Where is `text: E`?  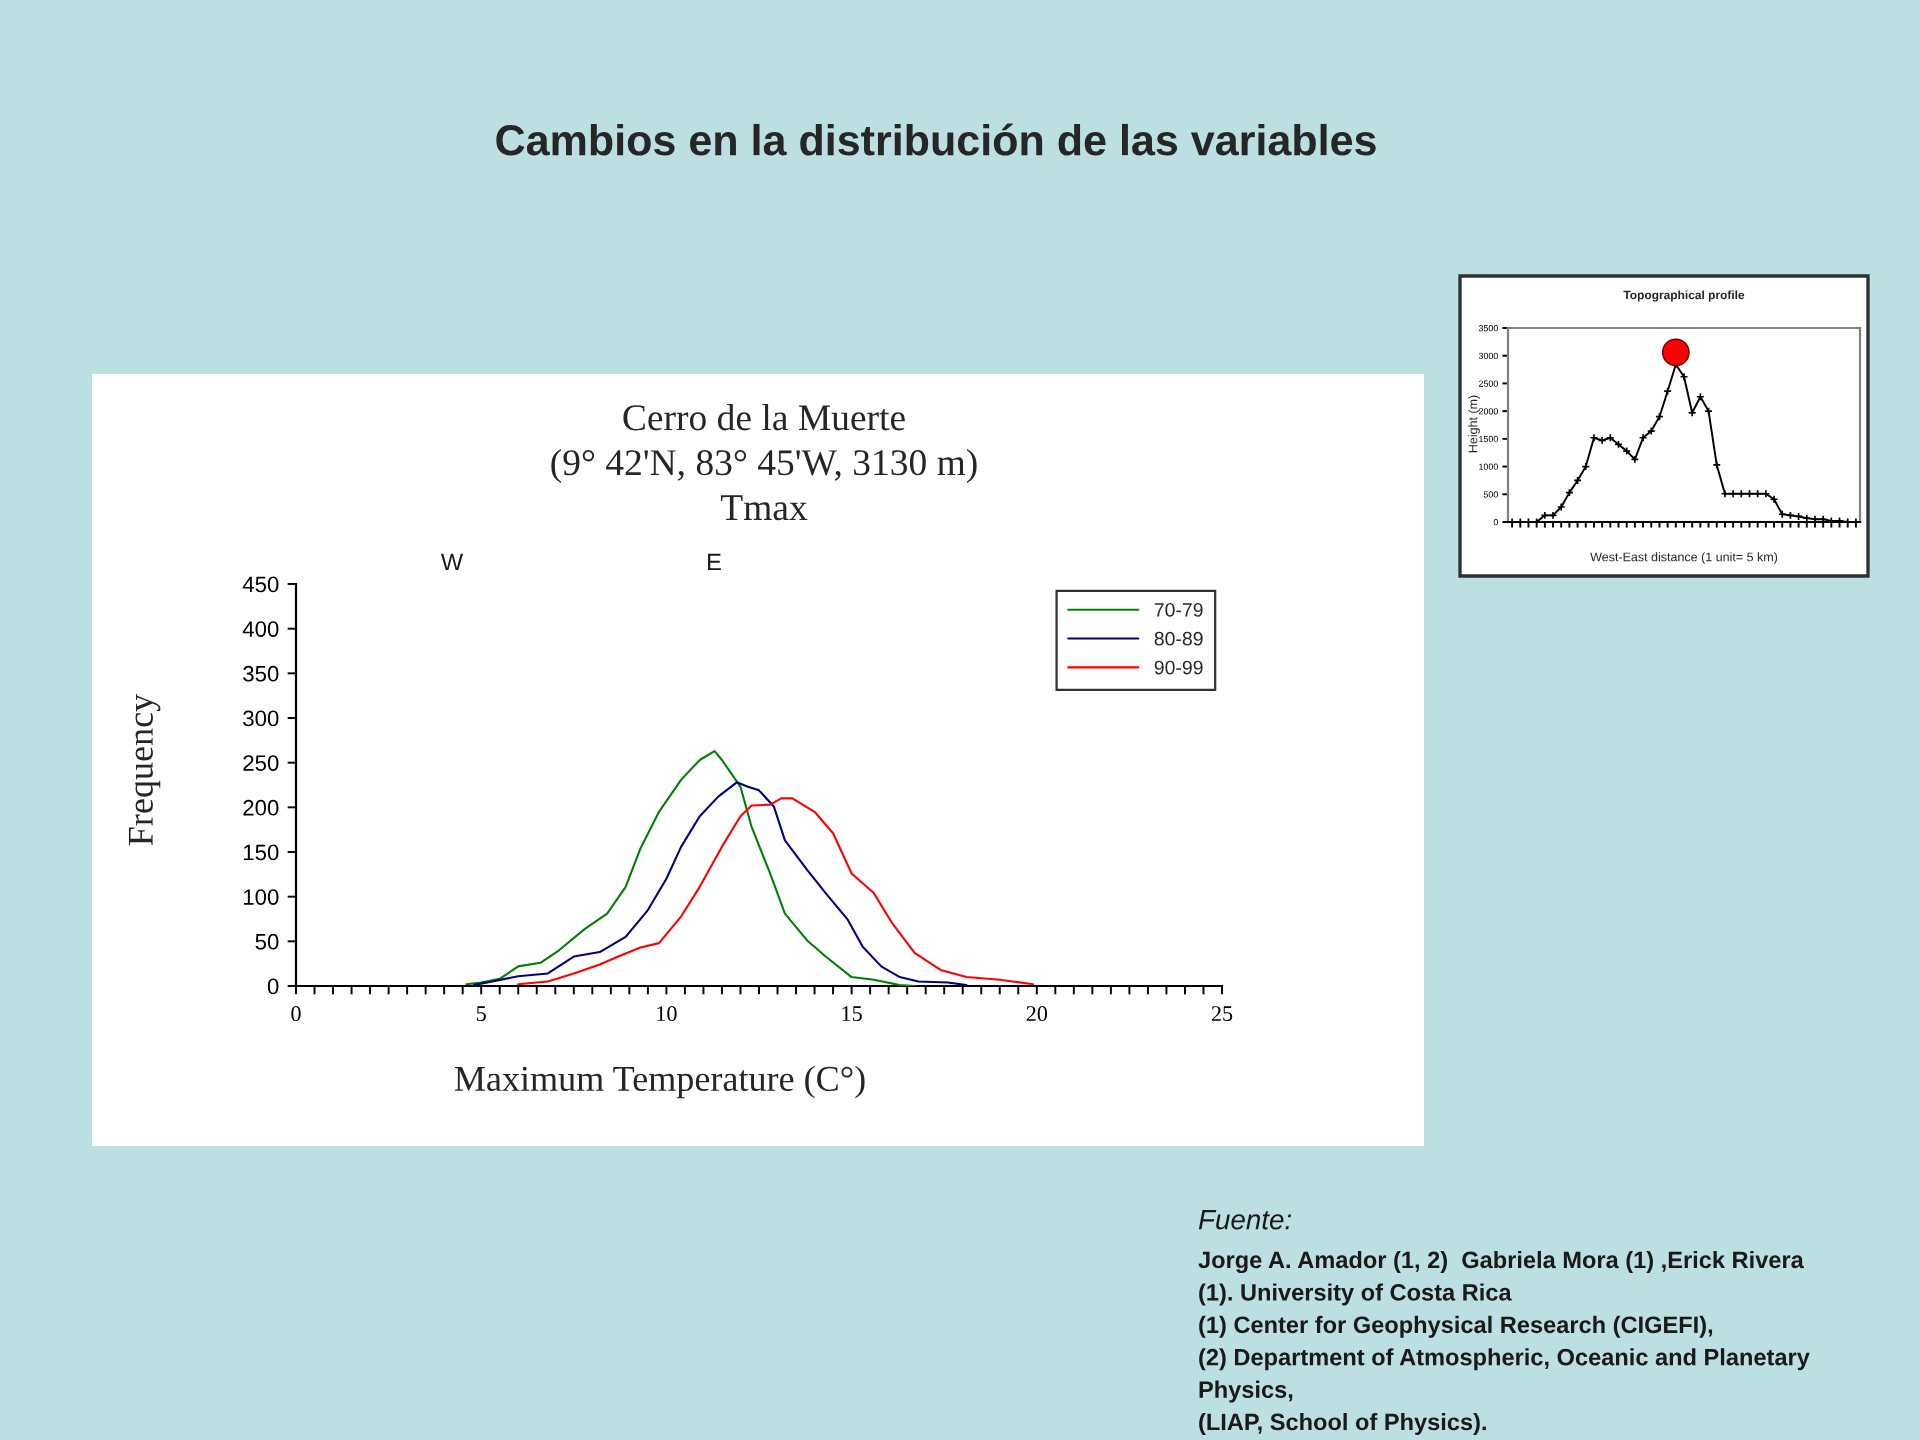
text: E is located at coordinates (714, 562).